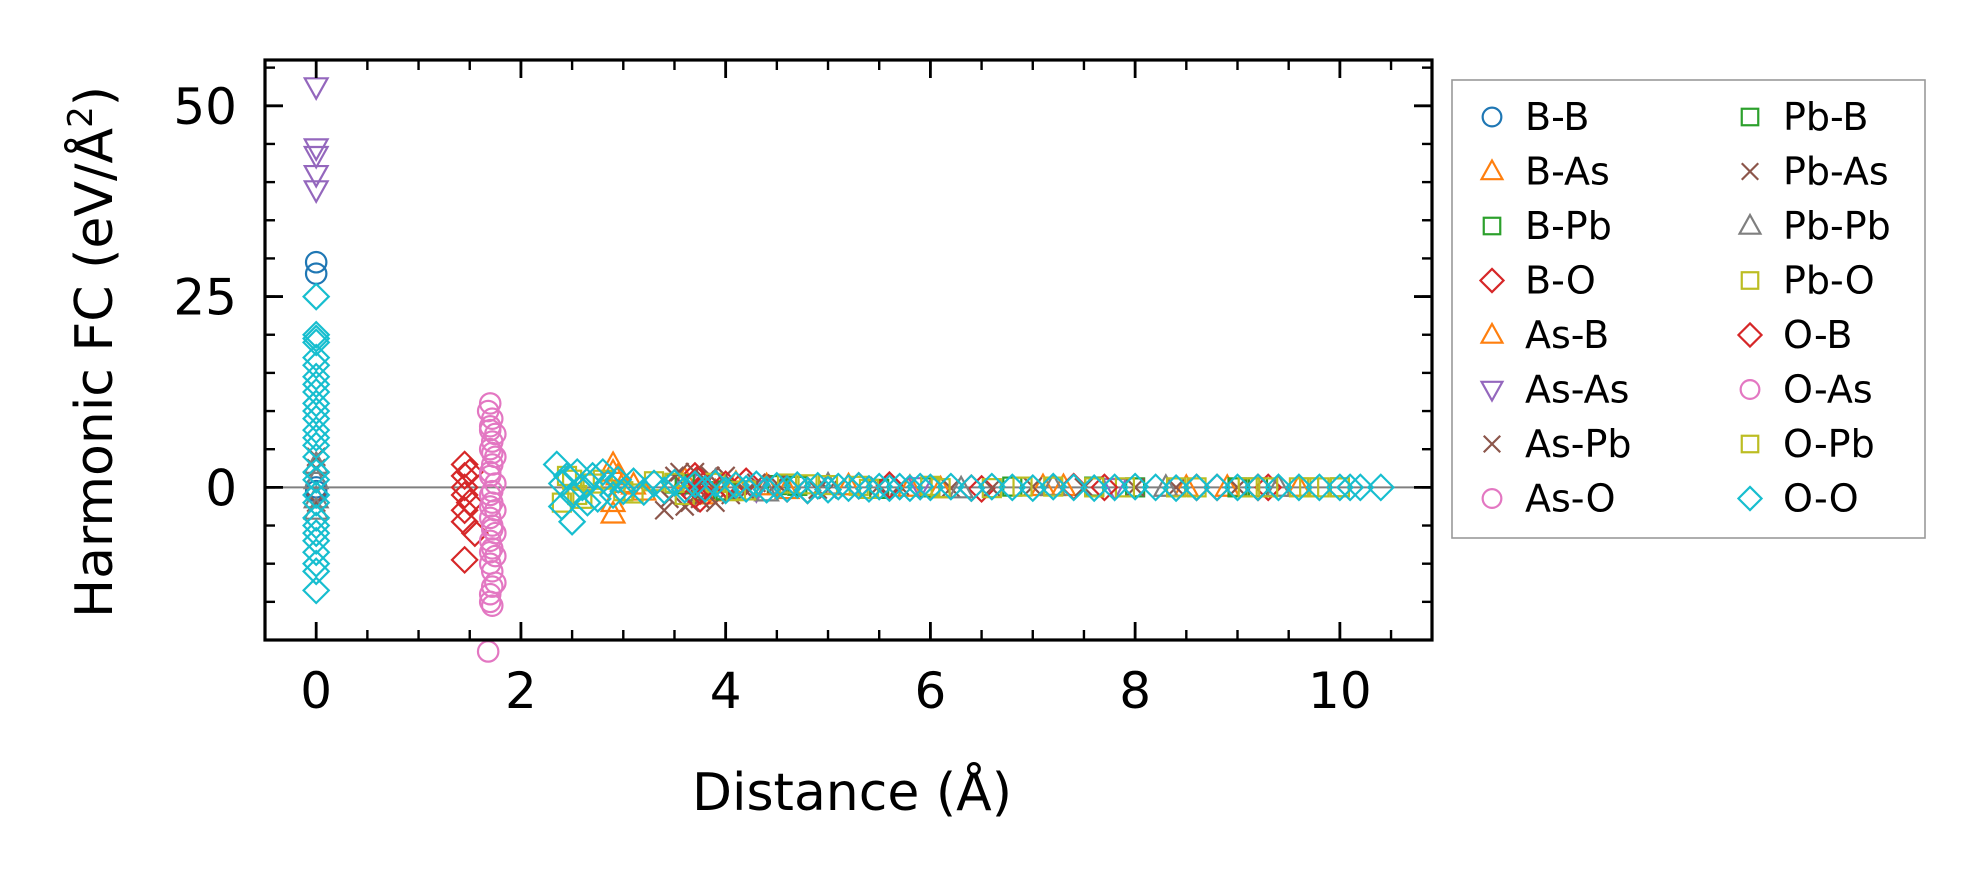  Describe the element at coordinates (1837, 226) in the screenshot. I see `legend-label: Pb-Pb` at that location.